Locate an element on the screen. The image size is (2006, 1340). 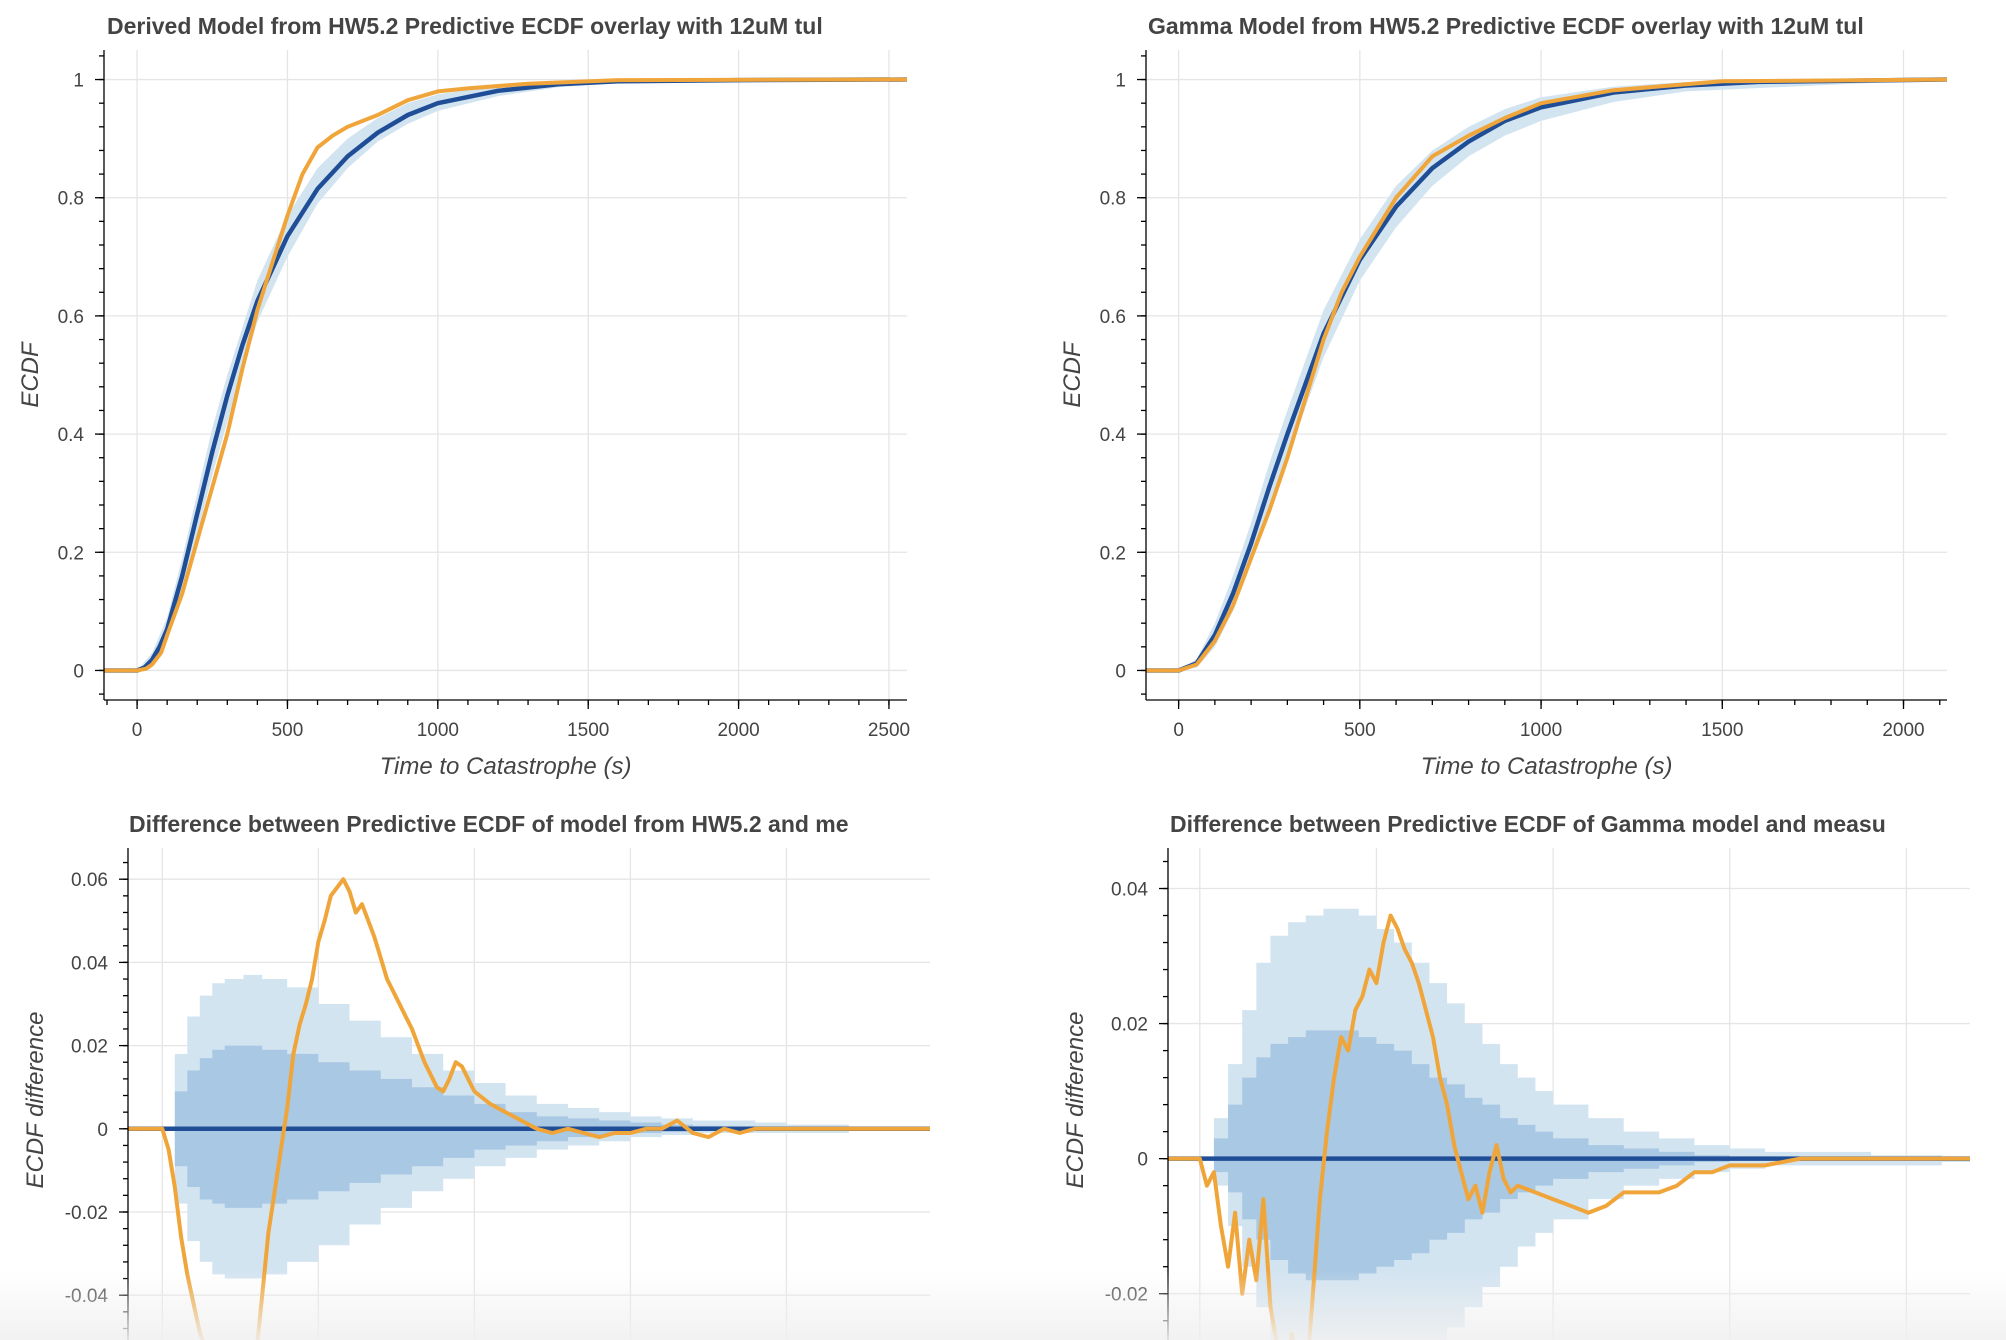
y-tick-label: -0.04 is located at coordinates (87, 1296).